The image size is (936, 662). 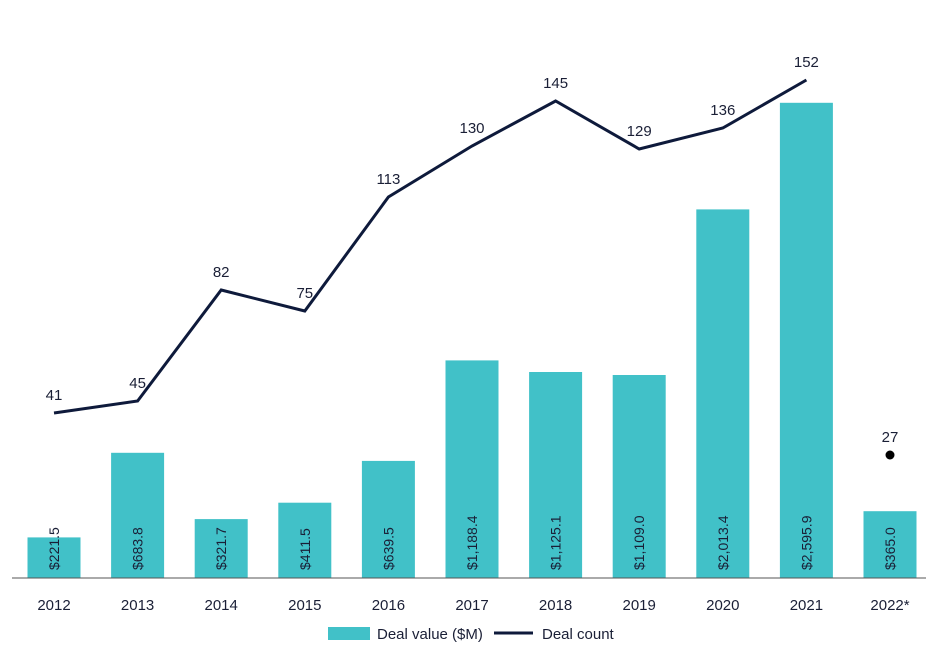 What do you see at coordinates (138, 515) in the screenshot?
I see `bar-2013` at bounding box center [138, 515].